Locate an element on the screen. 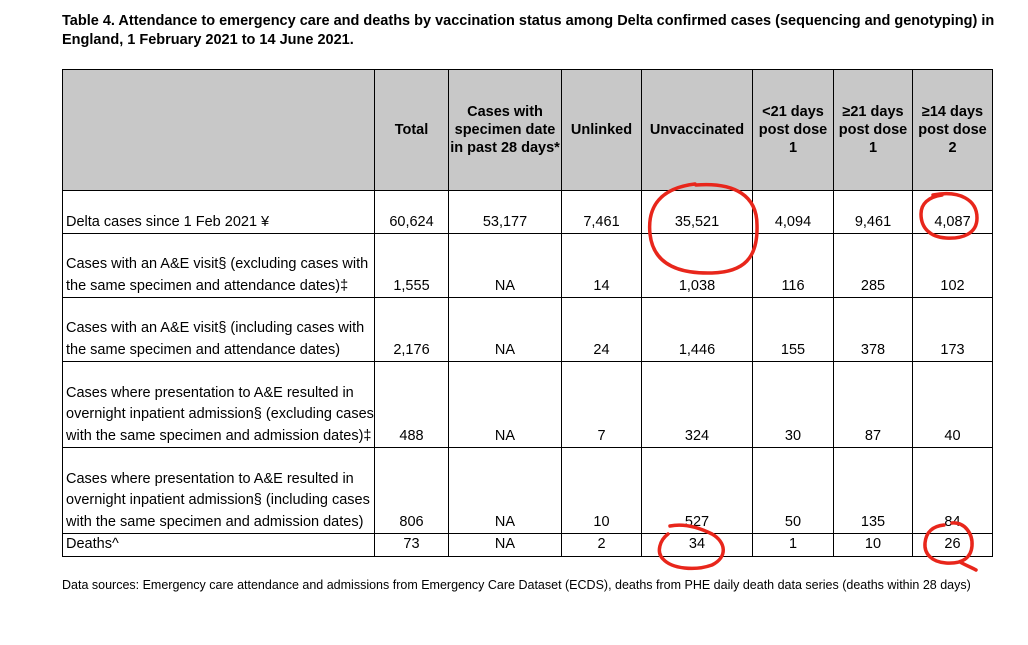 The width and height of the screenshot is (1028, 645). header-unlinked: Unlinked is located at coordinates (601, 130).